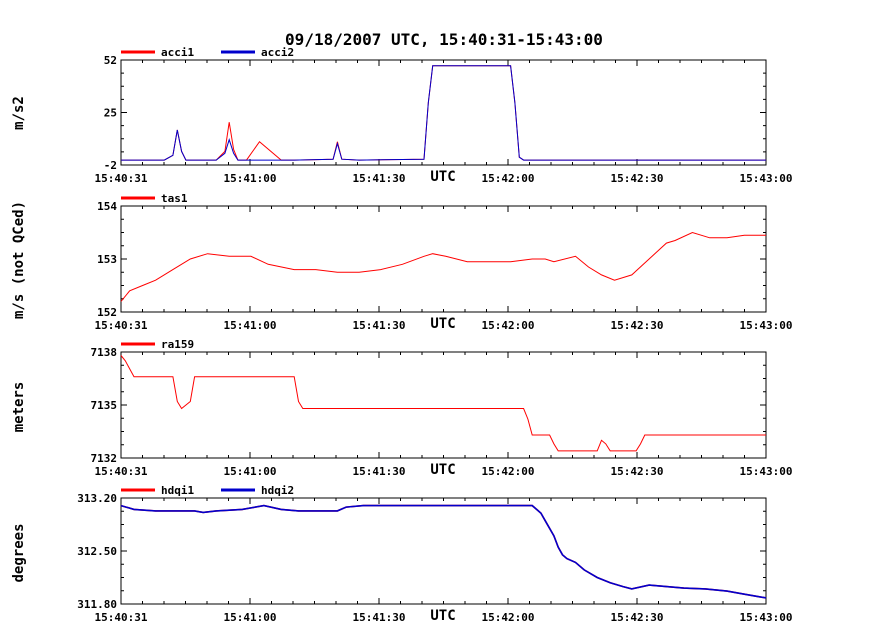 This screenshot has height=644, width=888. Describe the element at coordinates (104, 352) in the screenshot. I see `y-tick-label: 7138` at that location.